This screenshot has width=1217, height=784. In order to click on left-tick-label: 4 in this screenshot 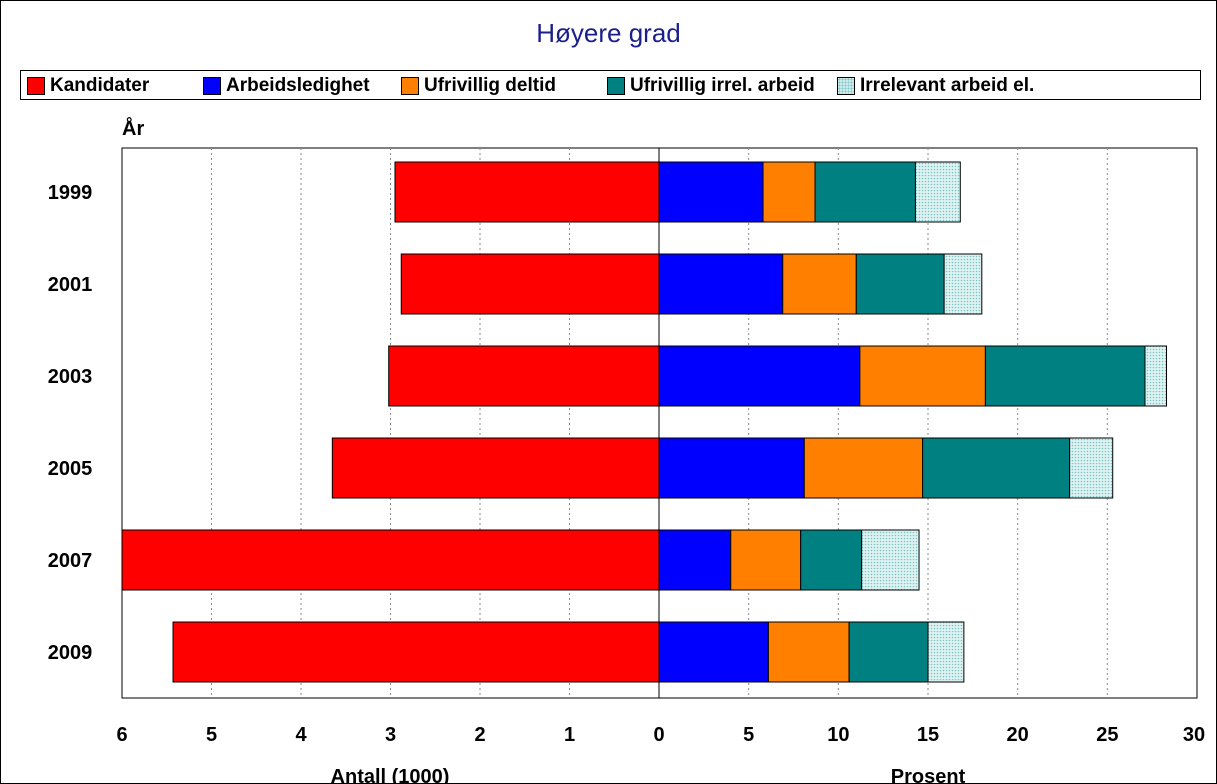, I will do `click(301, 735)`.